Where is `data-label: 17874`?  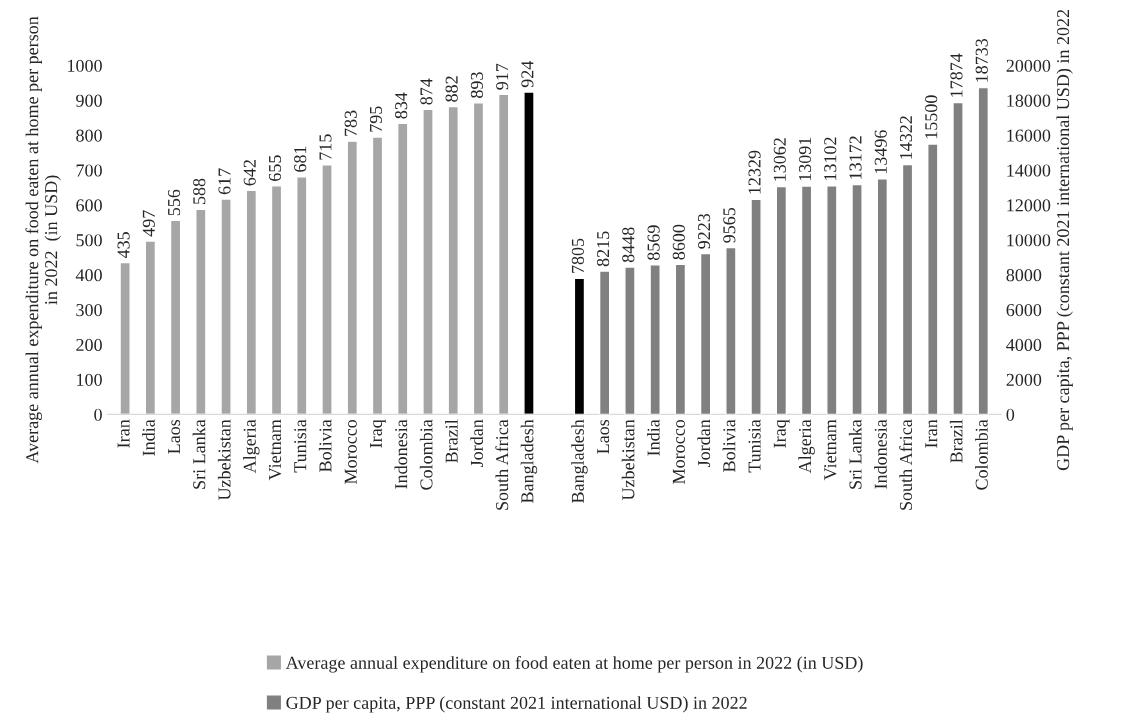
data-label: 17874 is located at coordinates (956, 75).